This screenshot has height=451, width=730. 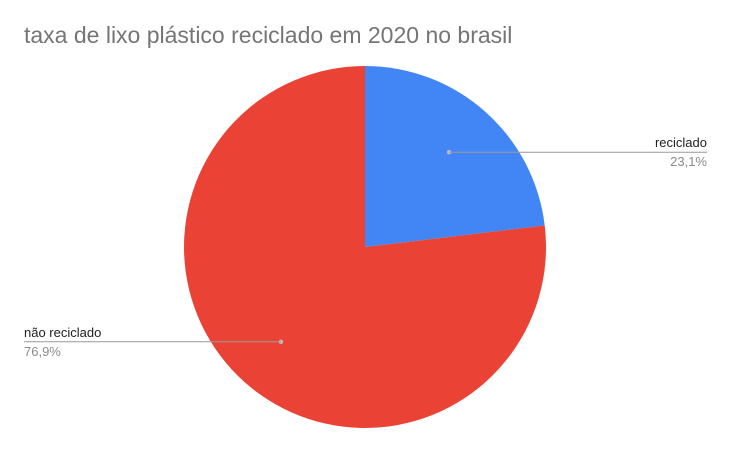 I want to click on slice-label-reciclado: reciclado, so click(x=681, y=142).